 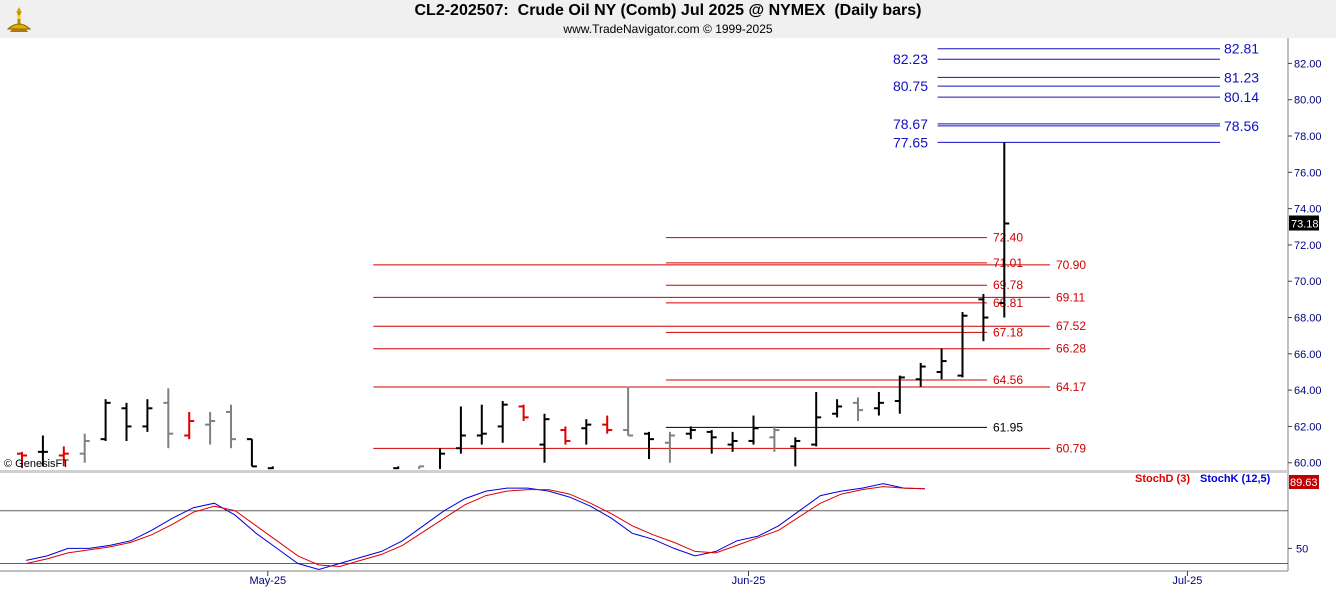 I want to click on price-level-label: 64.17, so click(x=1071, y=387).